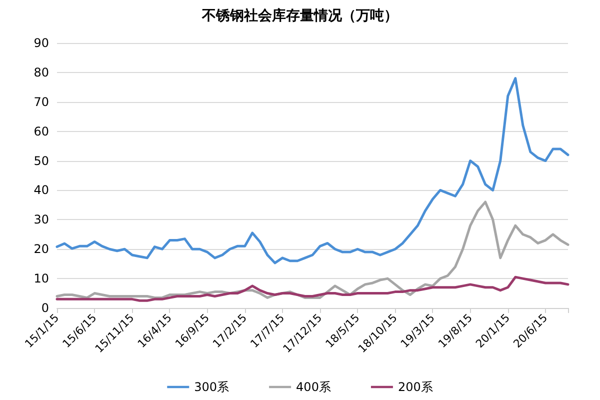  Describe the element at coordinates (41, 161) in the screenshot. I see `y-tick-label: 50` at that location.